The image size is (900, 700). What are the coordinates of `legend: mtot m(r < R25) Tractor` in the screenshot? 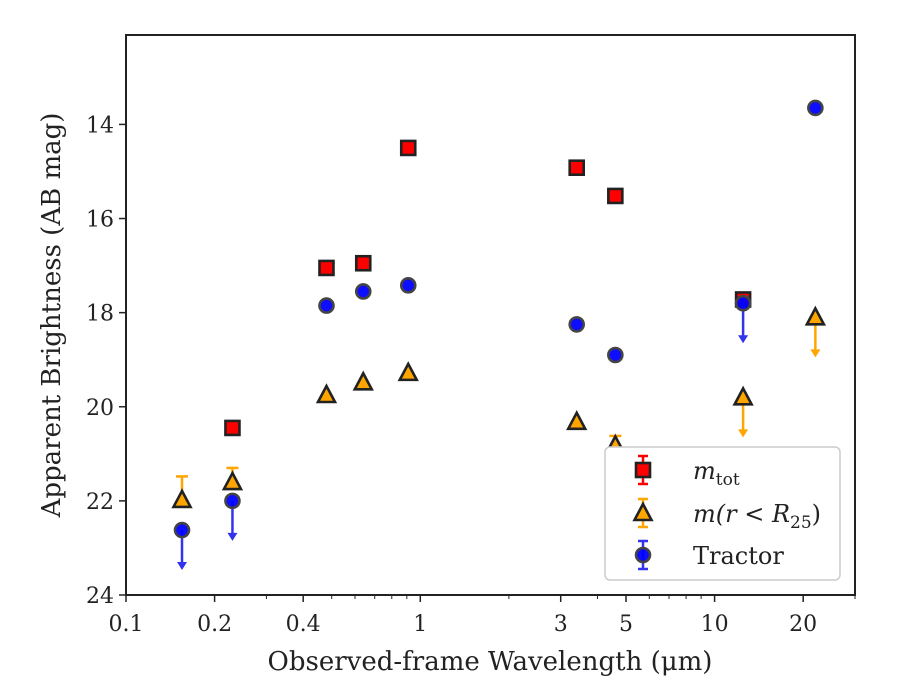 It's located at (722, 513).